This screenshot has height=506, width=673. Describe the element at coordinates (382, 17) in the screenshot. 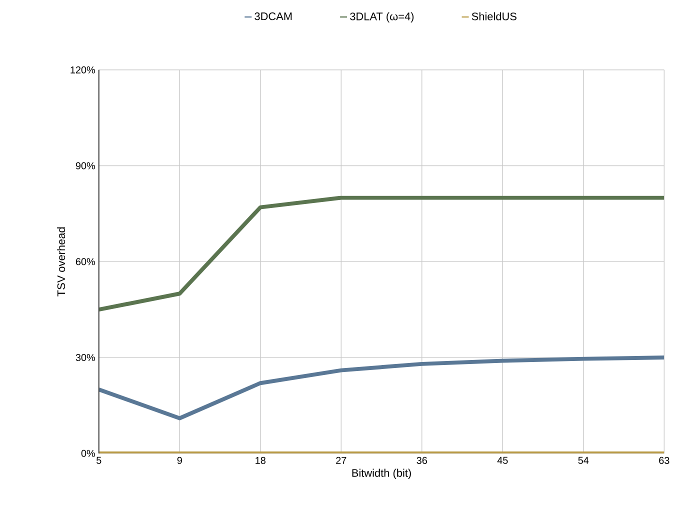

I see `legend-label: 3DLAT (ω=4)` at that location.